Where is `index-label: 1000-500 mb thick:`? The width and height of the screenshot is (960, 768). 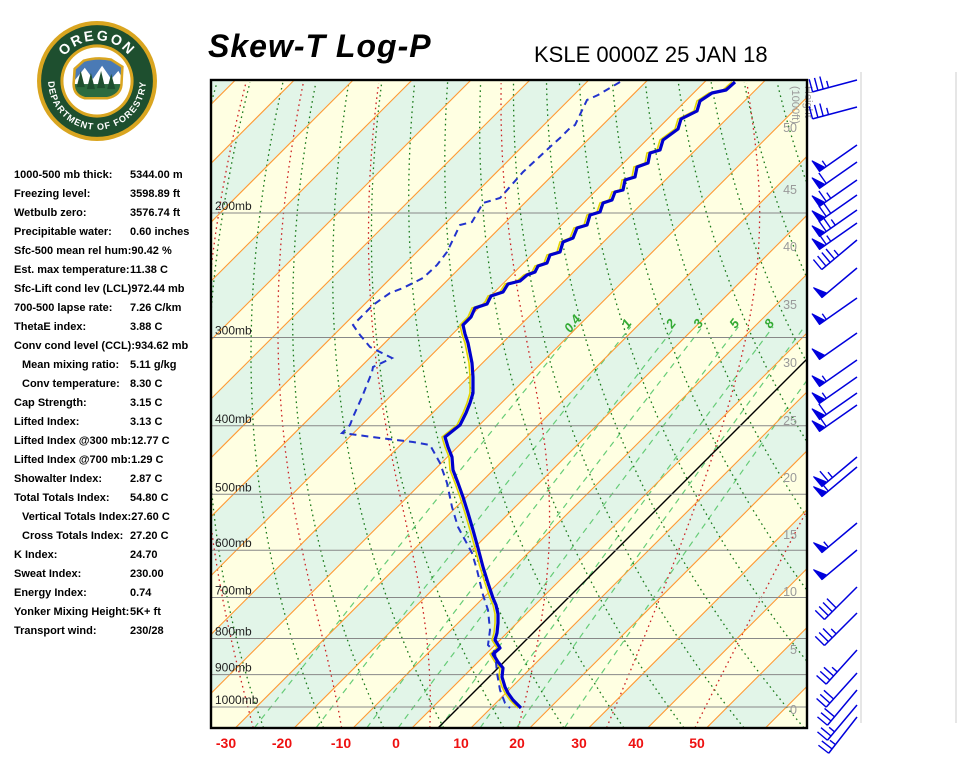 index-label: 1000-500 mb thick: is located at coordinates (63, 175).